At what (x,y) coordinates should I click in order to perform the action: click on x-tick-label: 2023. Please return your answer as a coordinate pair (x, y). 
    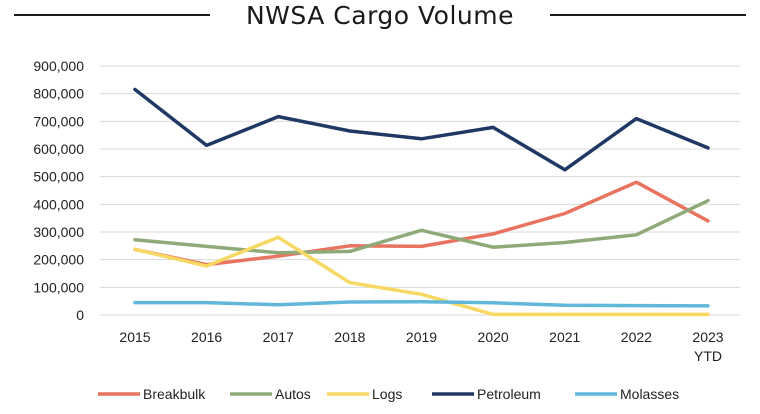
    Looking at the image, I should click on (707, 337).